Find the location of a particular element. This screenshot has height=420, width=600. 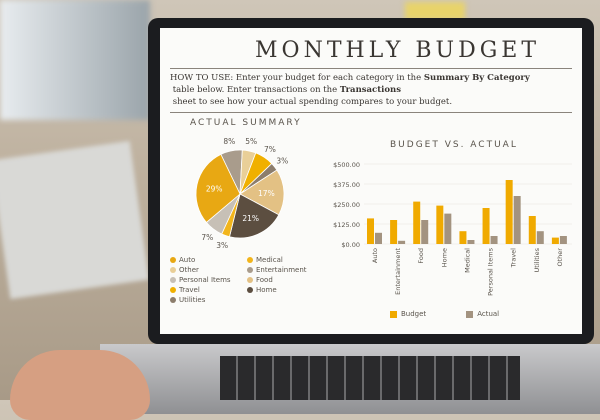

legend-item: Home is located at coordinates (282, 290).